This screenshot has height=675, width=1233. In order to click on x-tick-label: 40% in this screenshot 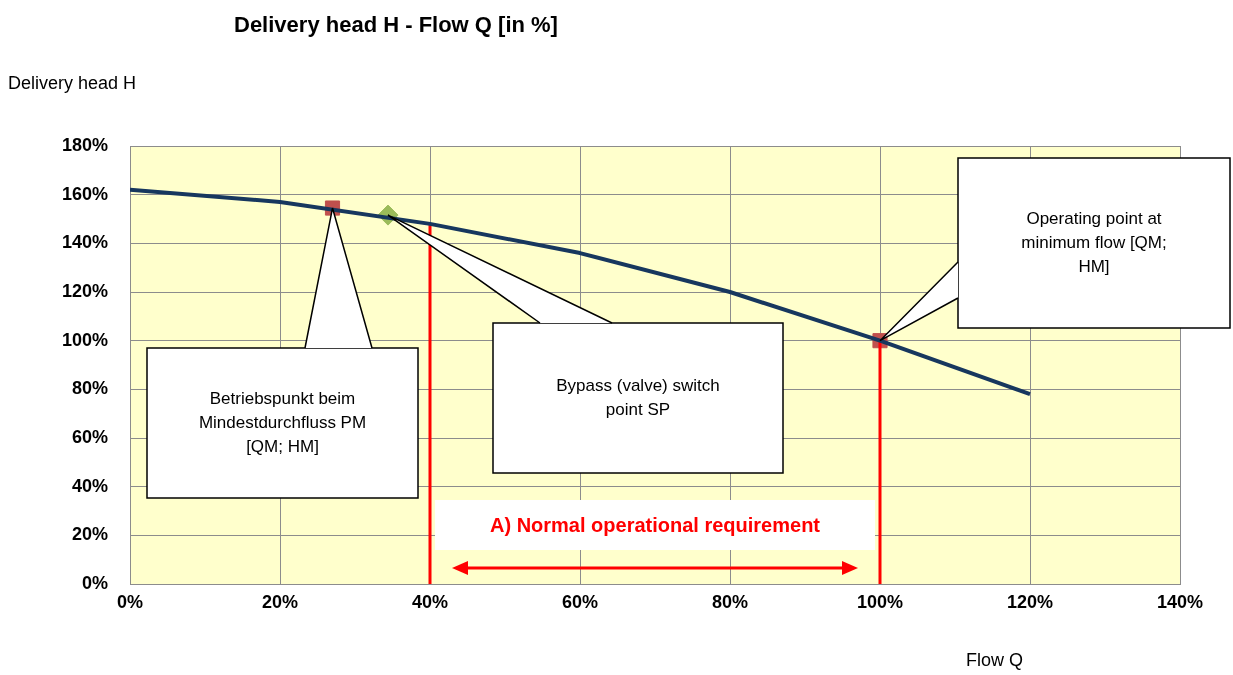, I will do `click(430, 601)`.